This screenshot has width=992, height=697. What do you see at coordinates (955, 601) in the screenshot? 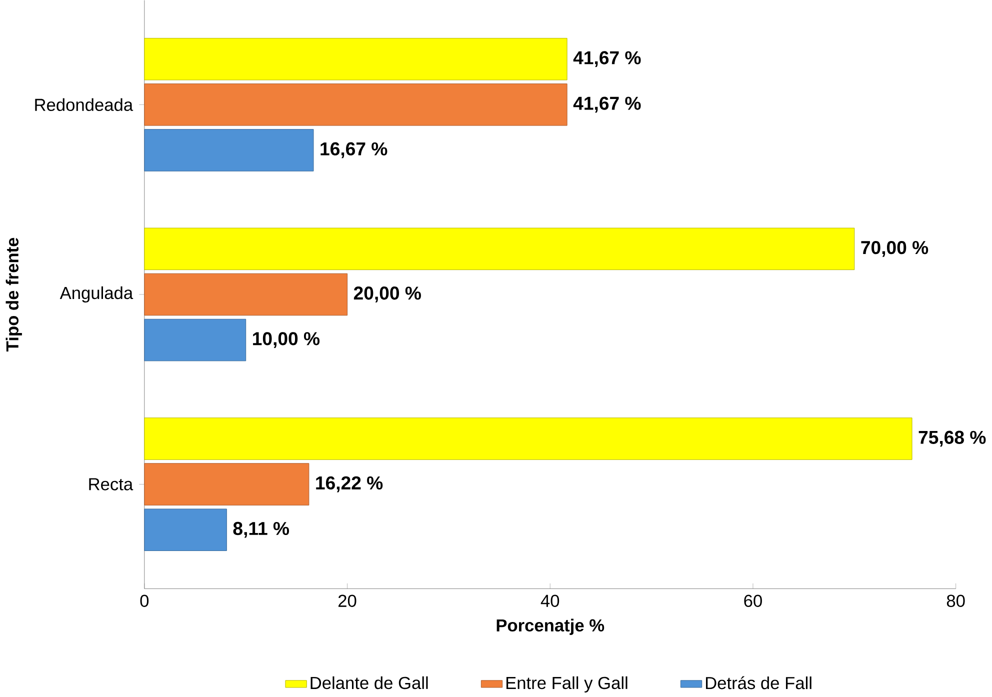
I see `x-tick-label: 80` at bounding box center [955, 601].